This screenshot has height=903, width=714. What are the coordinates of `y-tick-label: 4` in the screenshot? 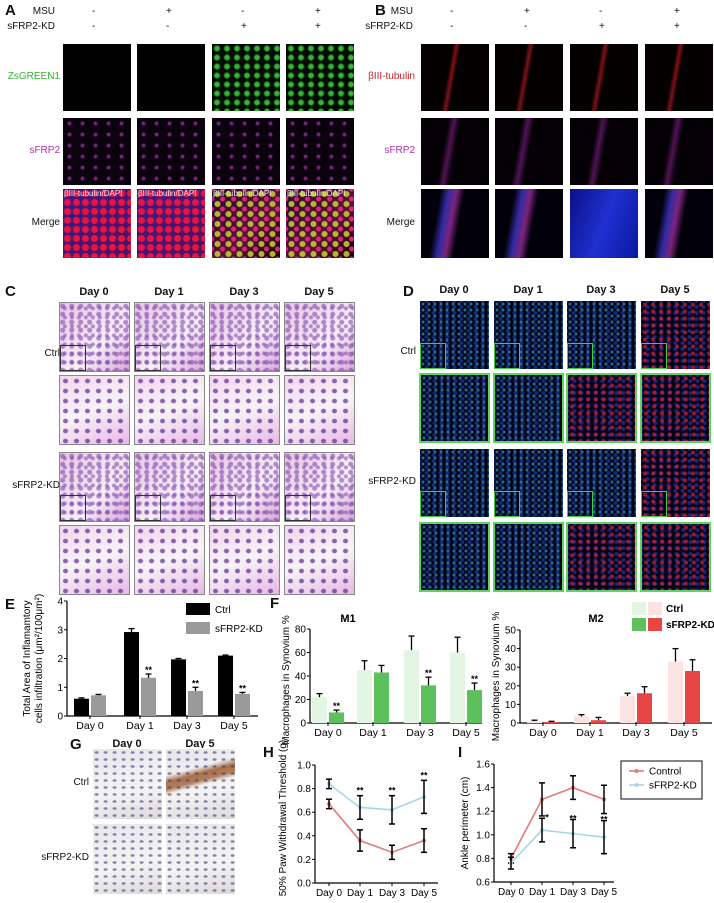 It's located at (60, 602).